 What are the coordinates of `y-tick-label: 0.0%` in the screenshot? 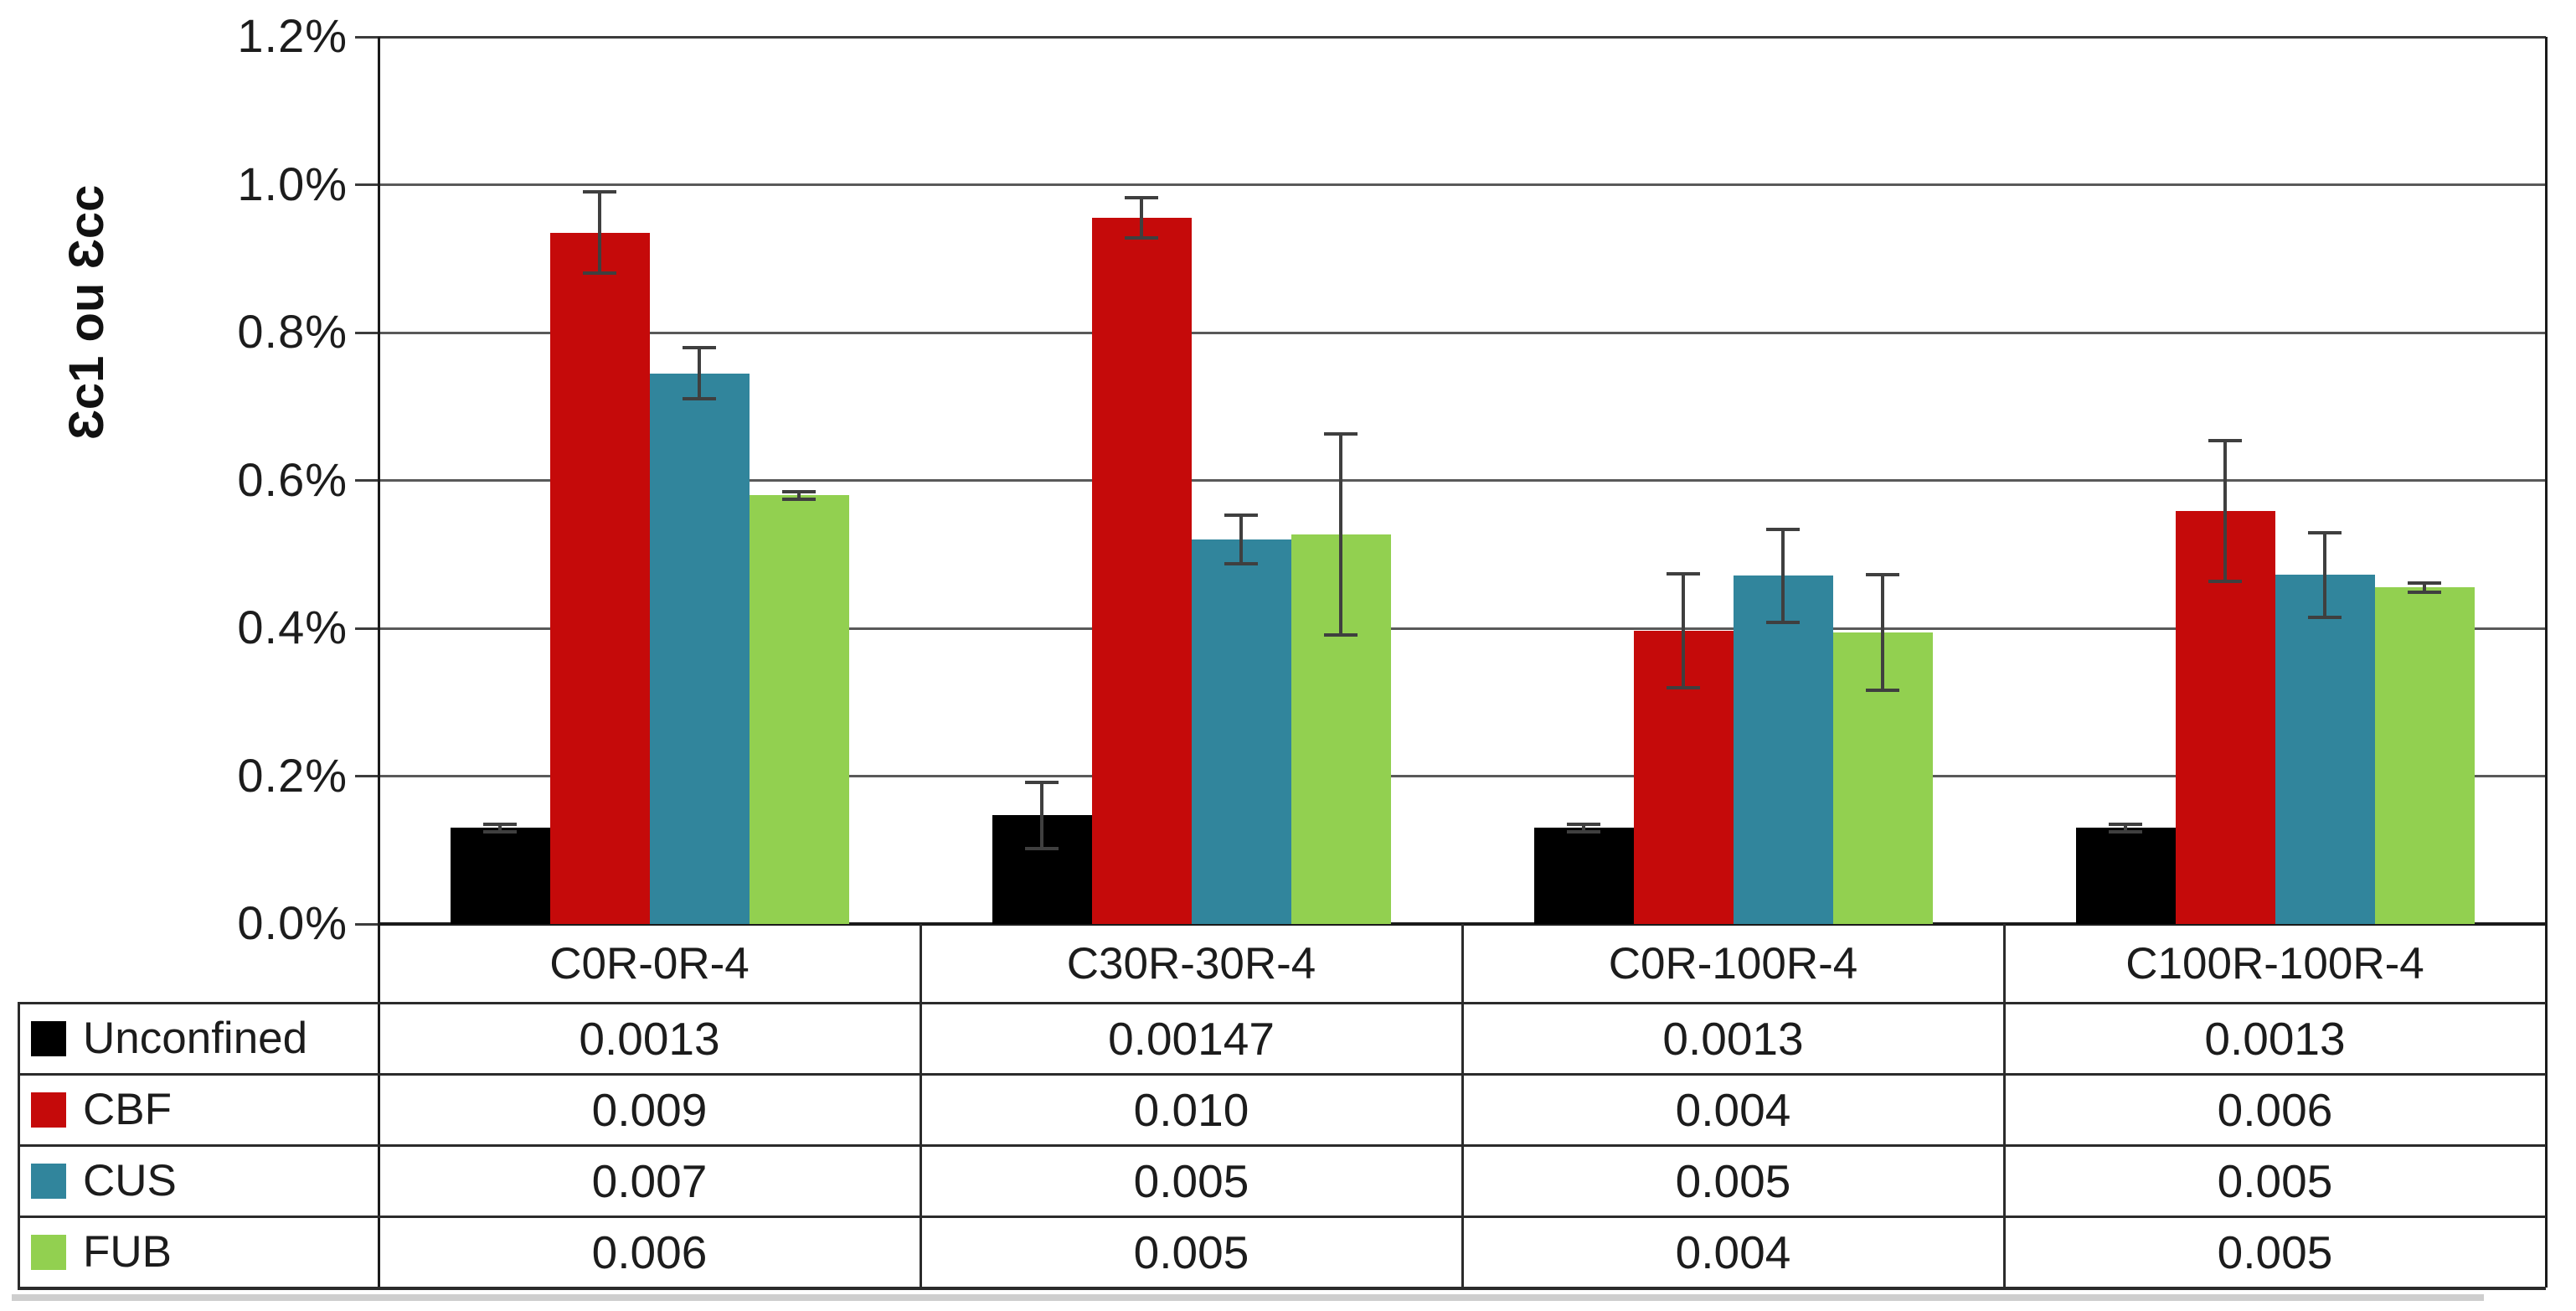 It's located at (292, 922).